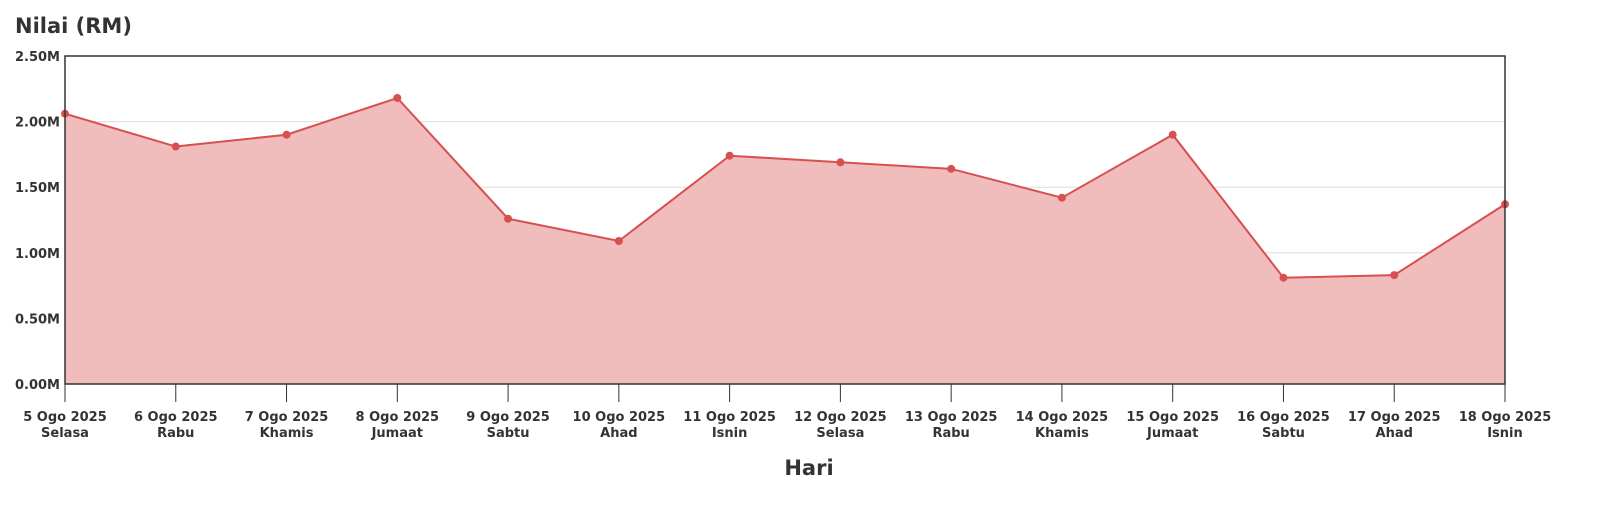  I want to click on x-tick-label: 8 Ogo 2025 Jumaat, so click(398, 425).